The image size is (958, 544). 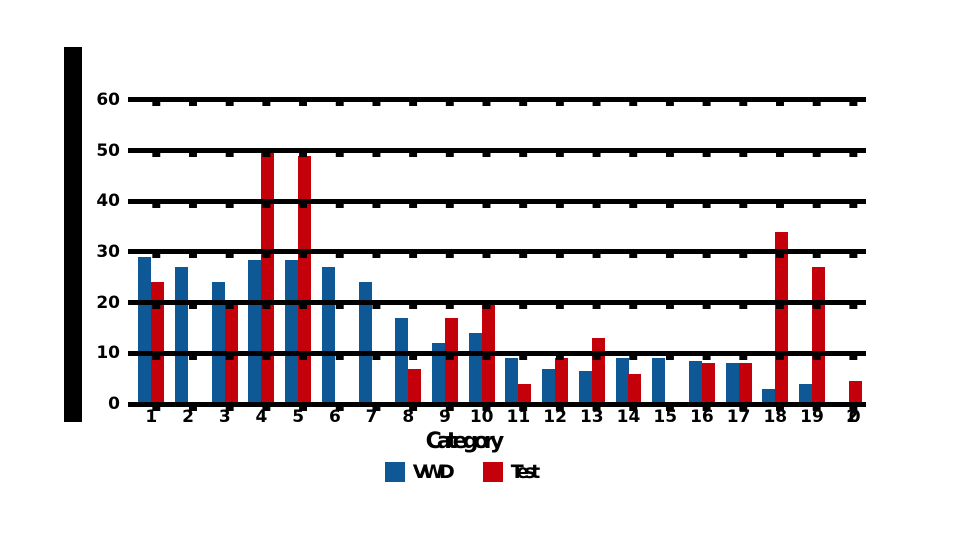 I want to click on x-axis-label-row: Category, so click(x=462, y=441).